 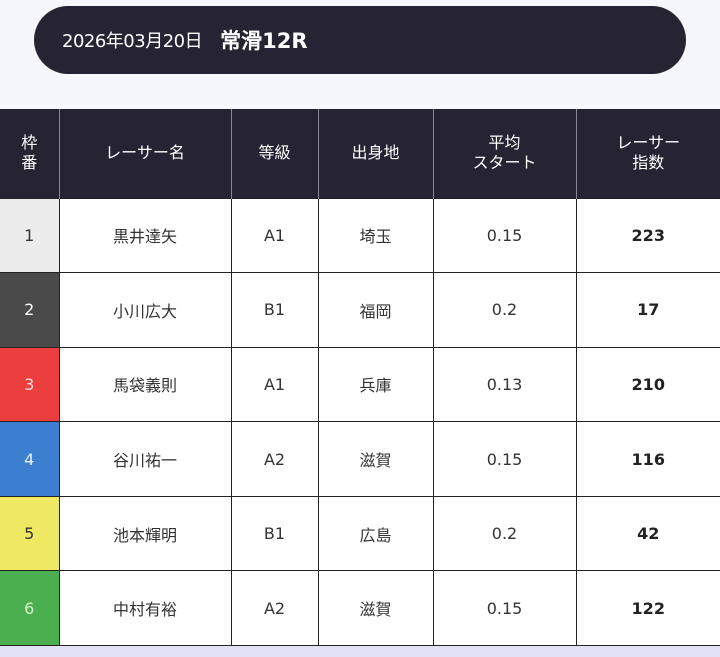 I want to click on table-row: 1 黒井達矢 A1 埼玉 0.15 223, so click(x=360, y=235).